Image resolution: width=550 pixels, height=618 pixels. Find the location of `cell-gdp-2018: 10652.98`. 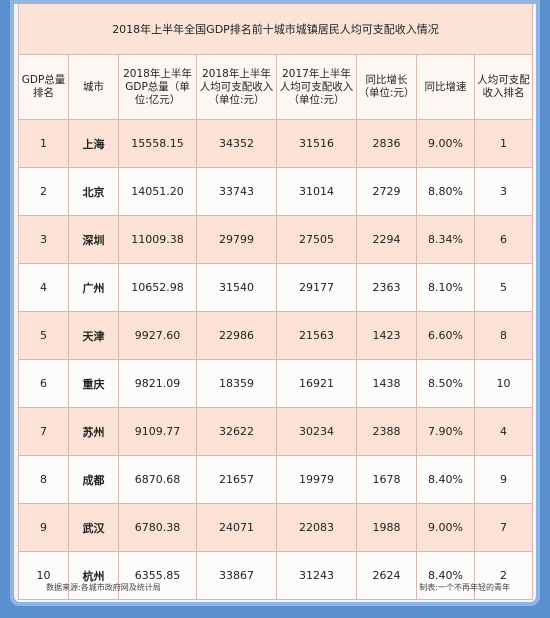

cell-gdp-2018: 10652.98 is located at coordinates (157, 287).